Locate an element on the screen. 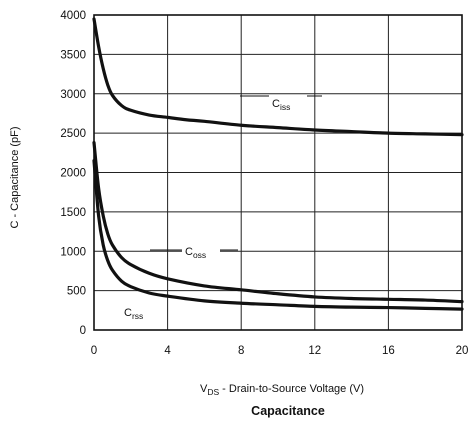  x-tick-label: 16 is located at coordinates (388, 351).